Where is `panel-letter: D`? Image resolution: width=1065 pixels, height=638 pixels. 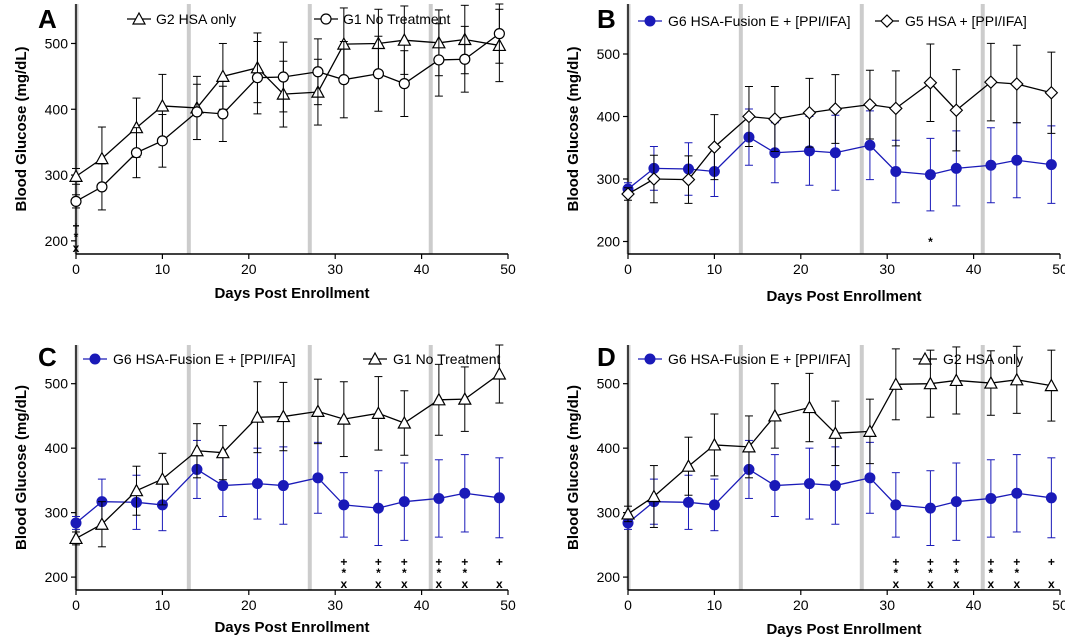 panel-letter: D is located at coordinates (606, 357).